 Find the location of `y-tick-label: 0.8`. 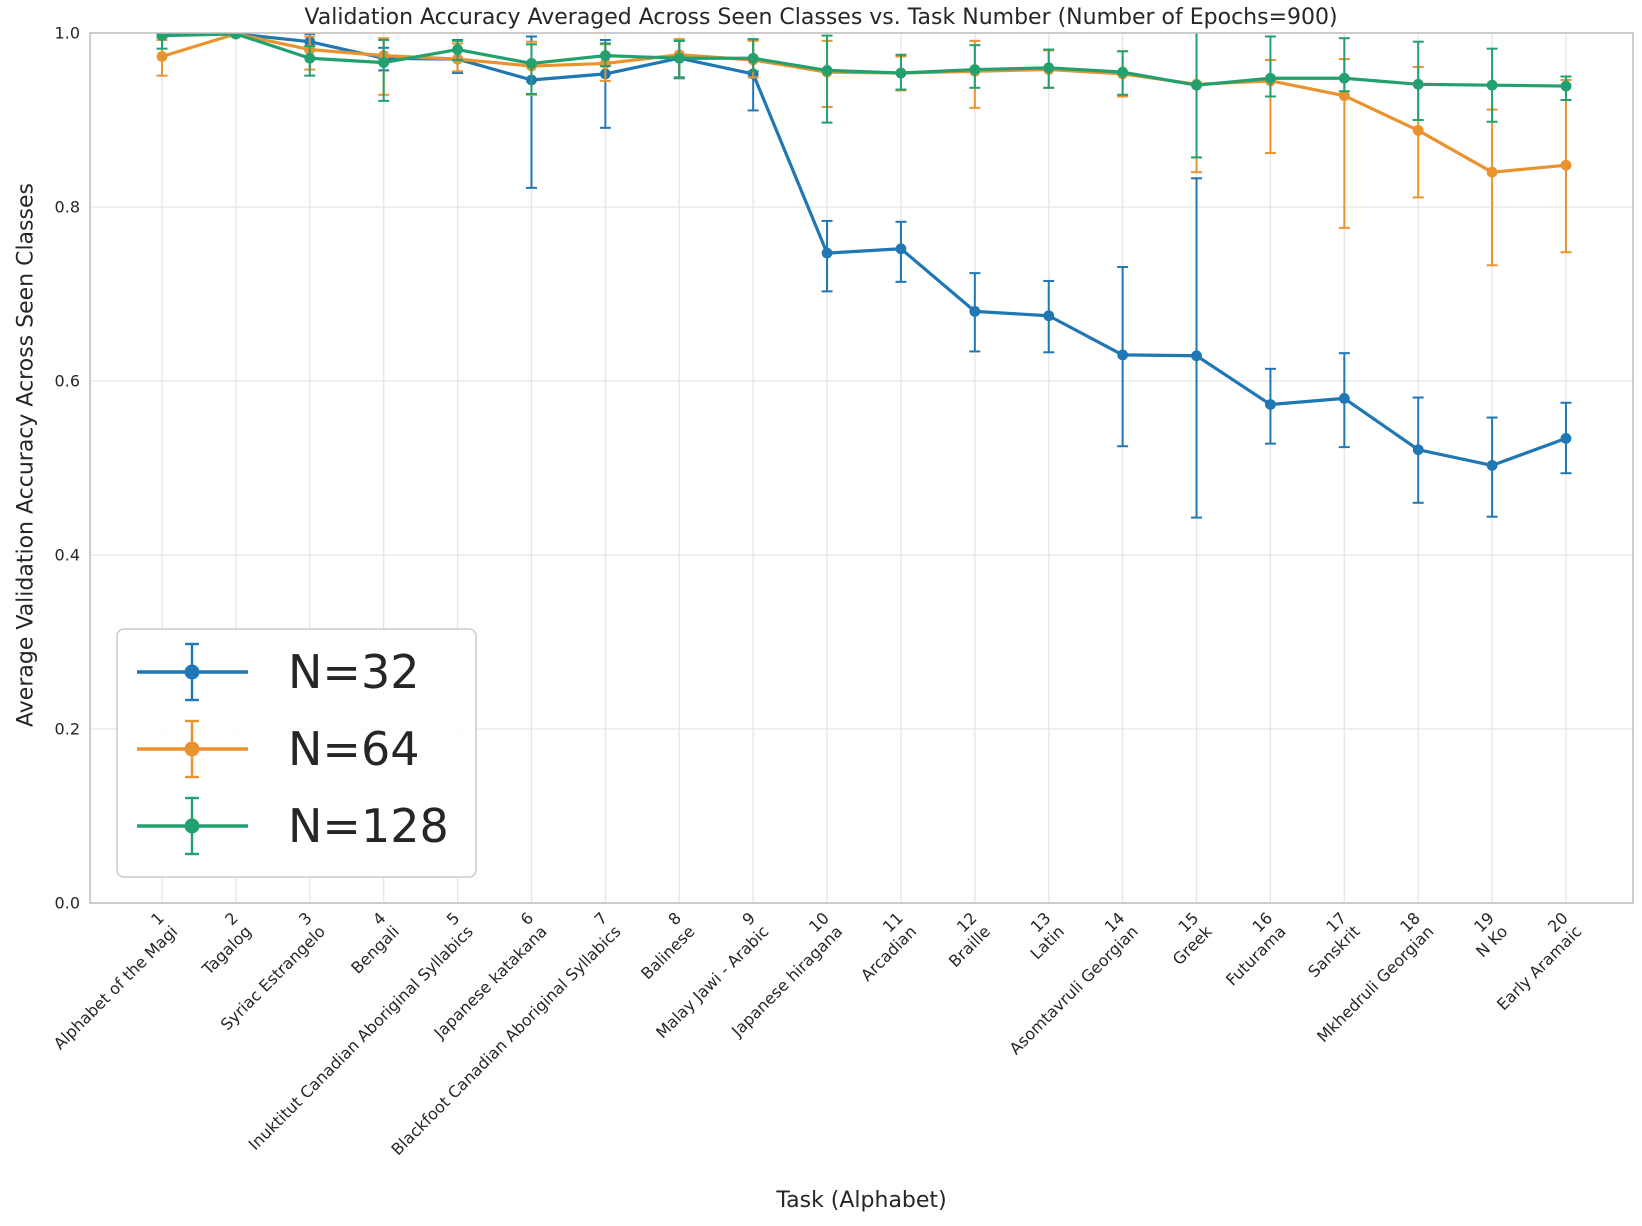

y-tick-label: 0.8 is located at coordinates (67, 207).